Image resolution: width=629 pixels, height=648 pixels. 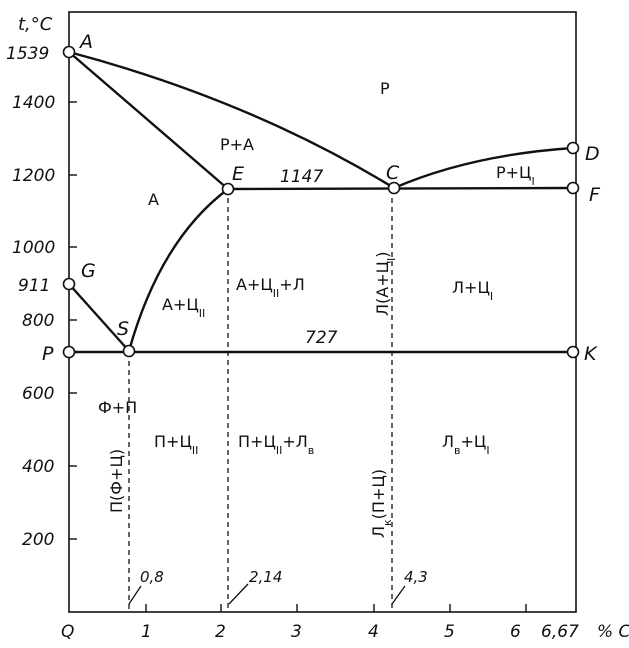 What do you see at coordinates (69, 352) in the screenshot?
I see `point-p-marker` at bounding box center [69, 352].